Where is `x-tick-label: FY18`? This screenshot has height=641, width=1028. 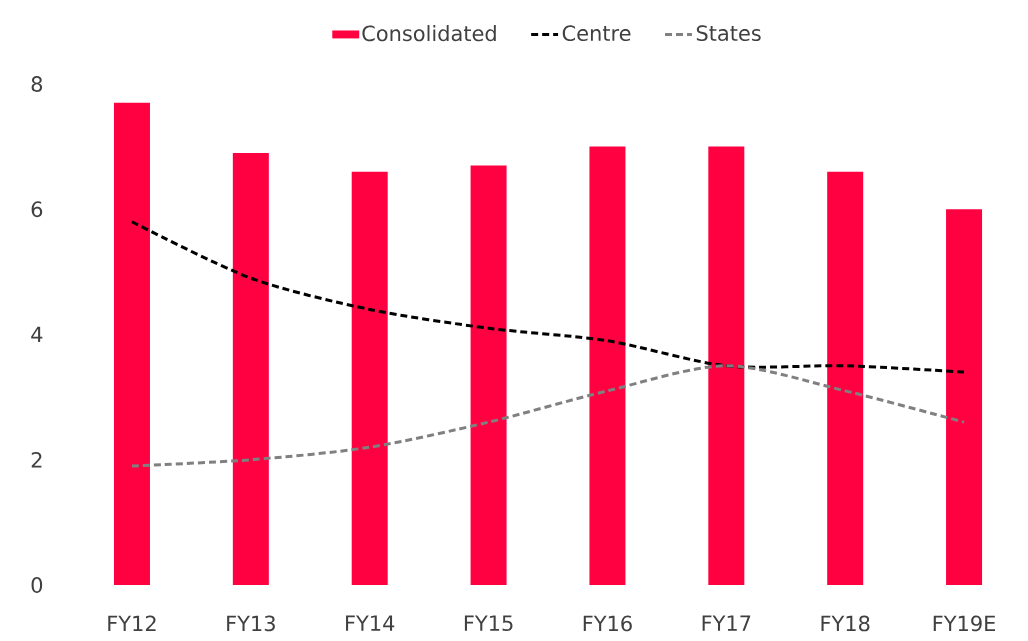 x-tick-label: FY18 is located at coordinates (845, 623).